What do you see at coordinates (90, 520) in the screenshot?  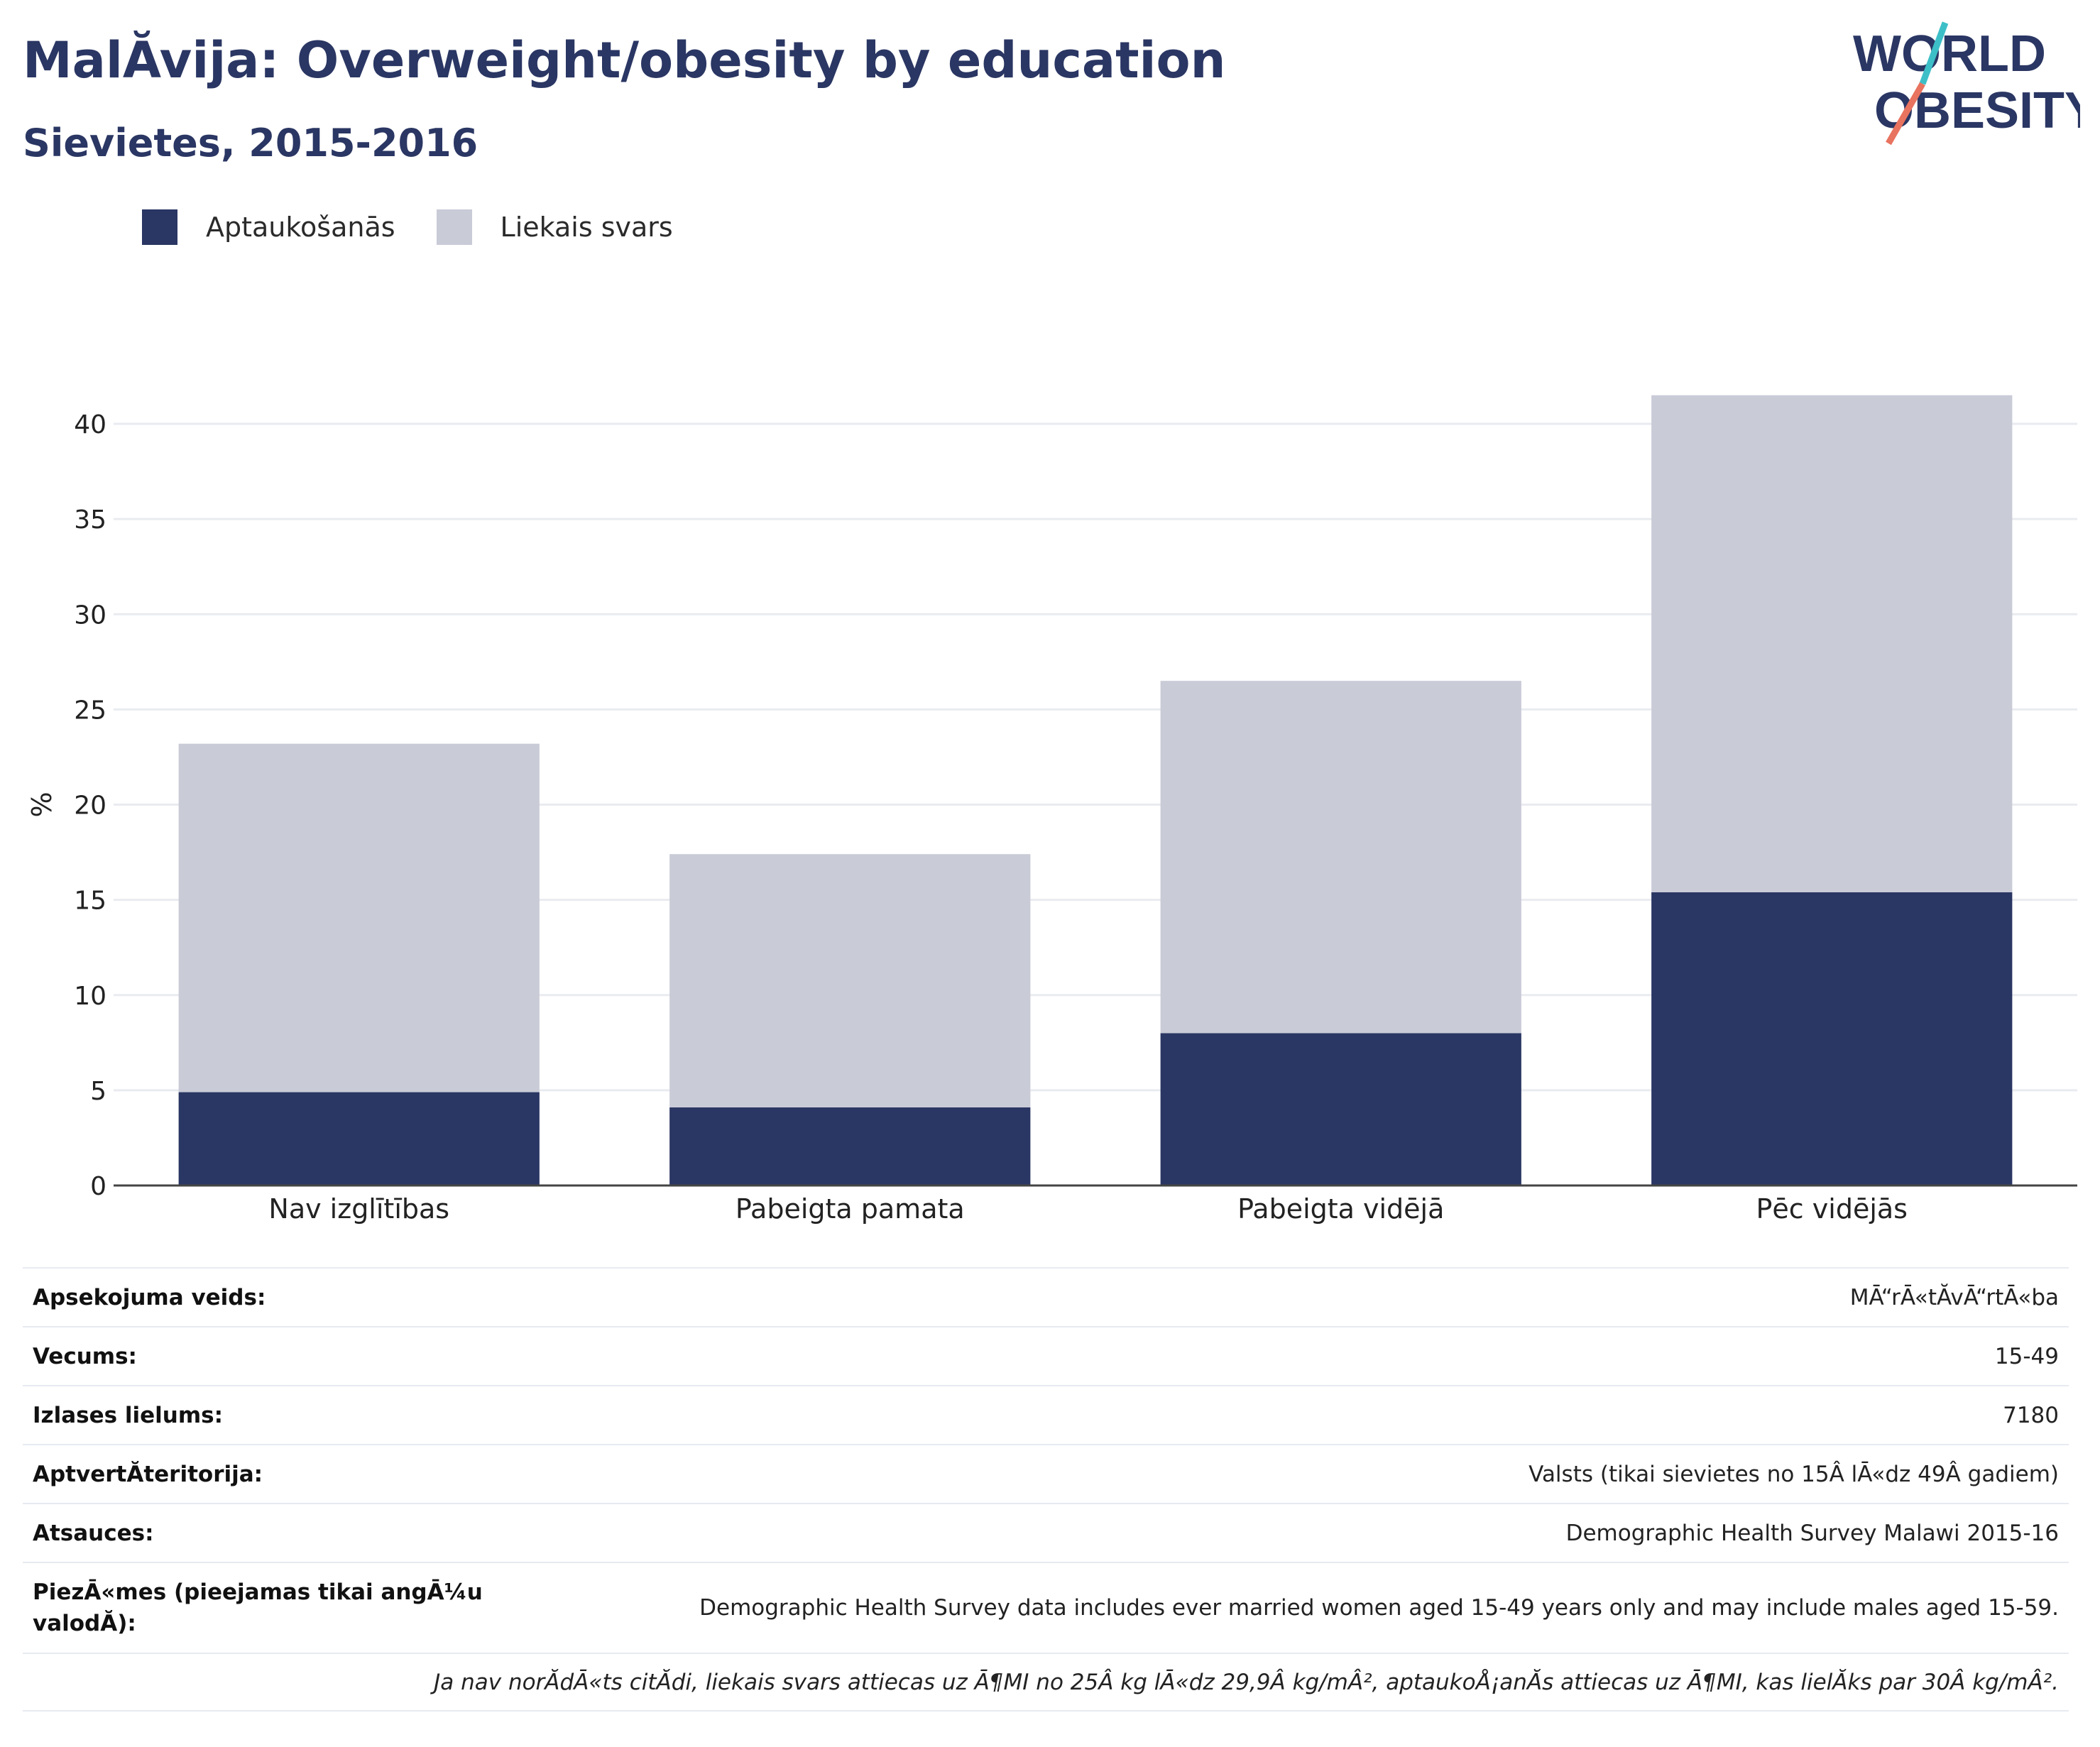 I see `y-tick-label: 35` at bounding box center [90, 520].